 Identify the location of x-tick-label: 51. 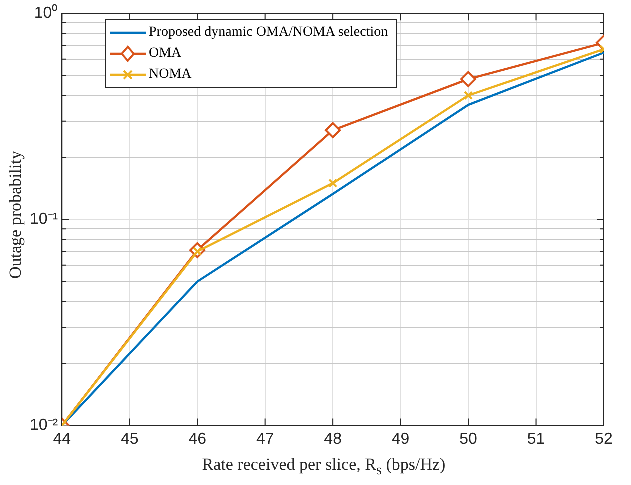
(536, 439).